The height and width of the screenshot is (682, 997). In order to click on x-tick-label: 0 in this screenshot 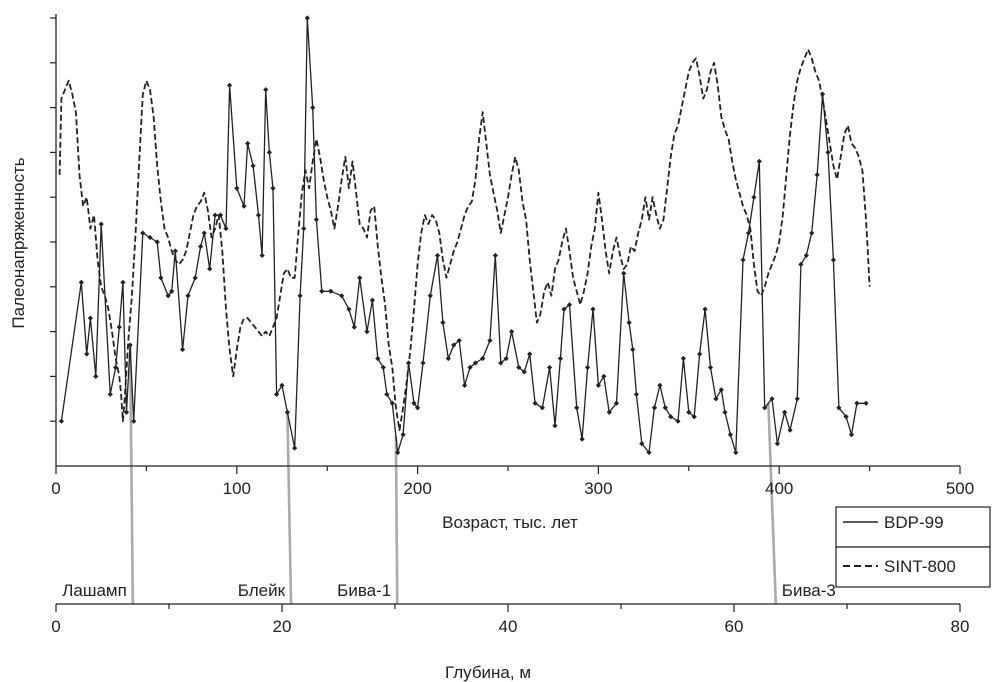, I will do `click(55, 488)`.